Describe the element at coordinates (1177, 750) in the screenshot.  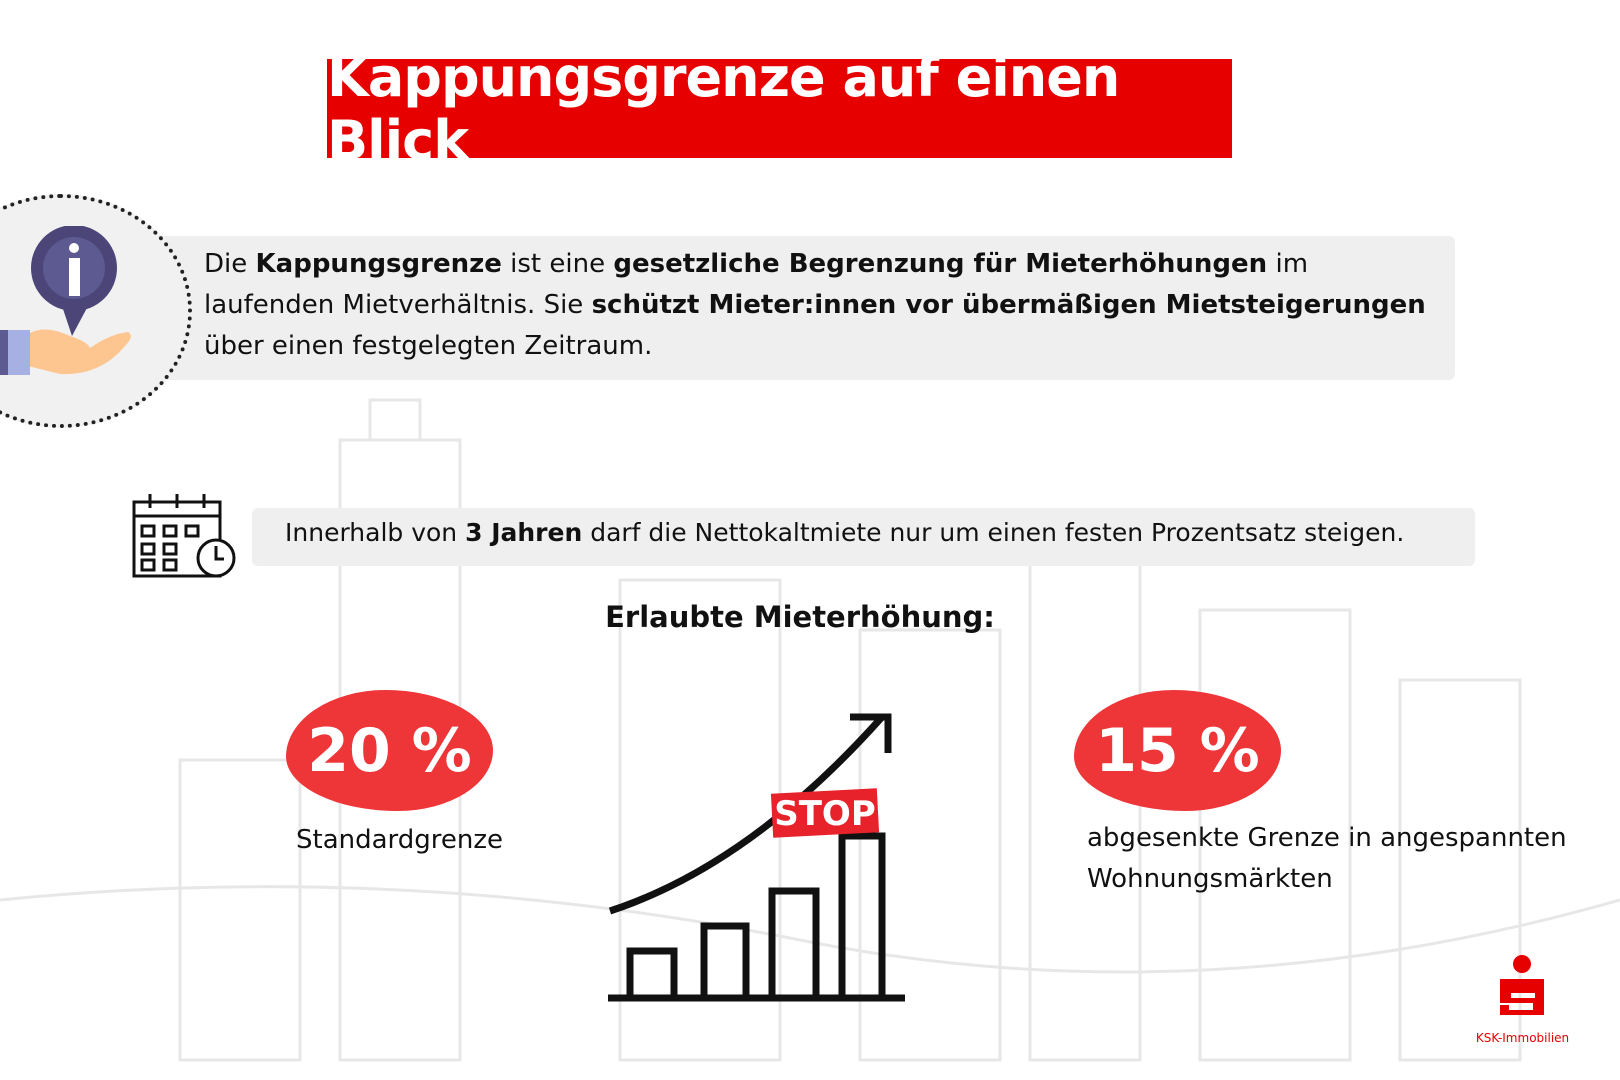
I see `reduced-limit-badge: 15 %` at that location.